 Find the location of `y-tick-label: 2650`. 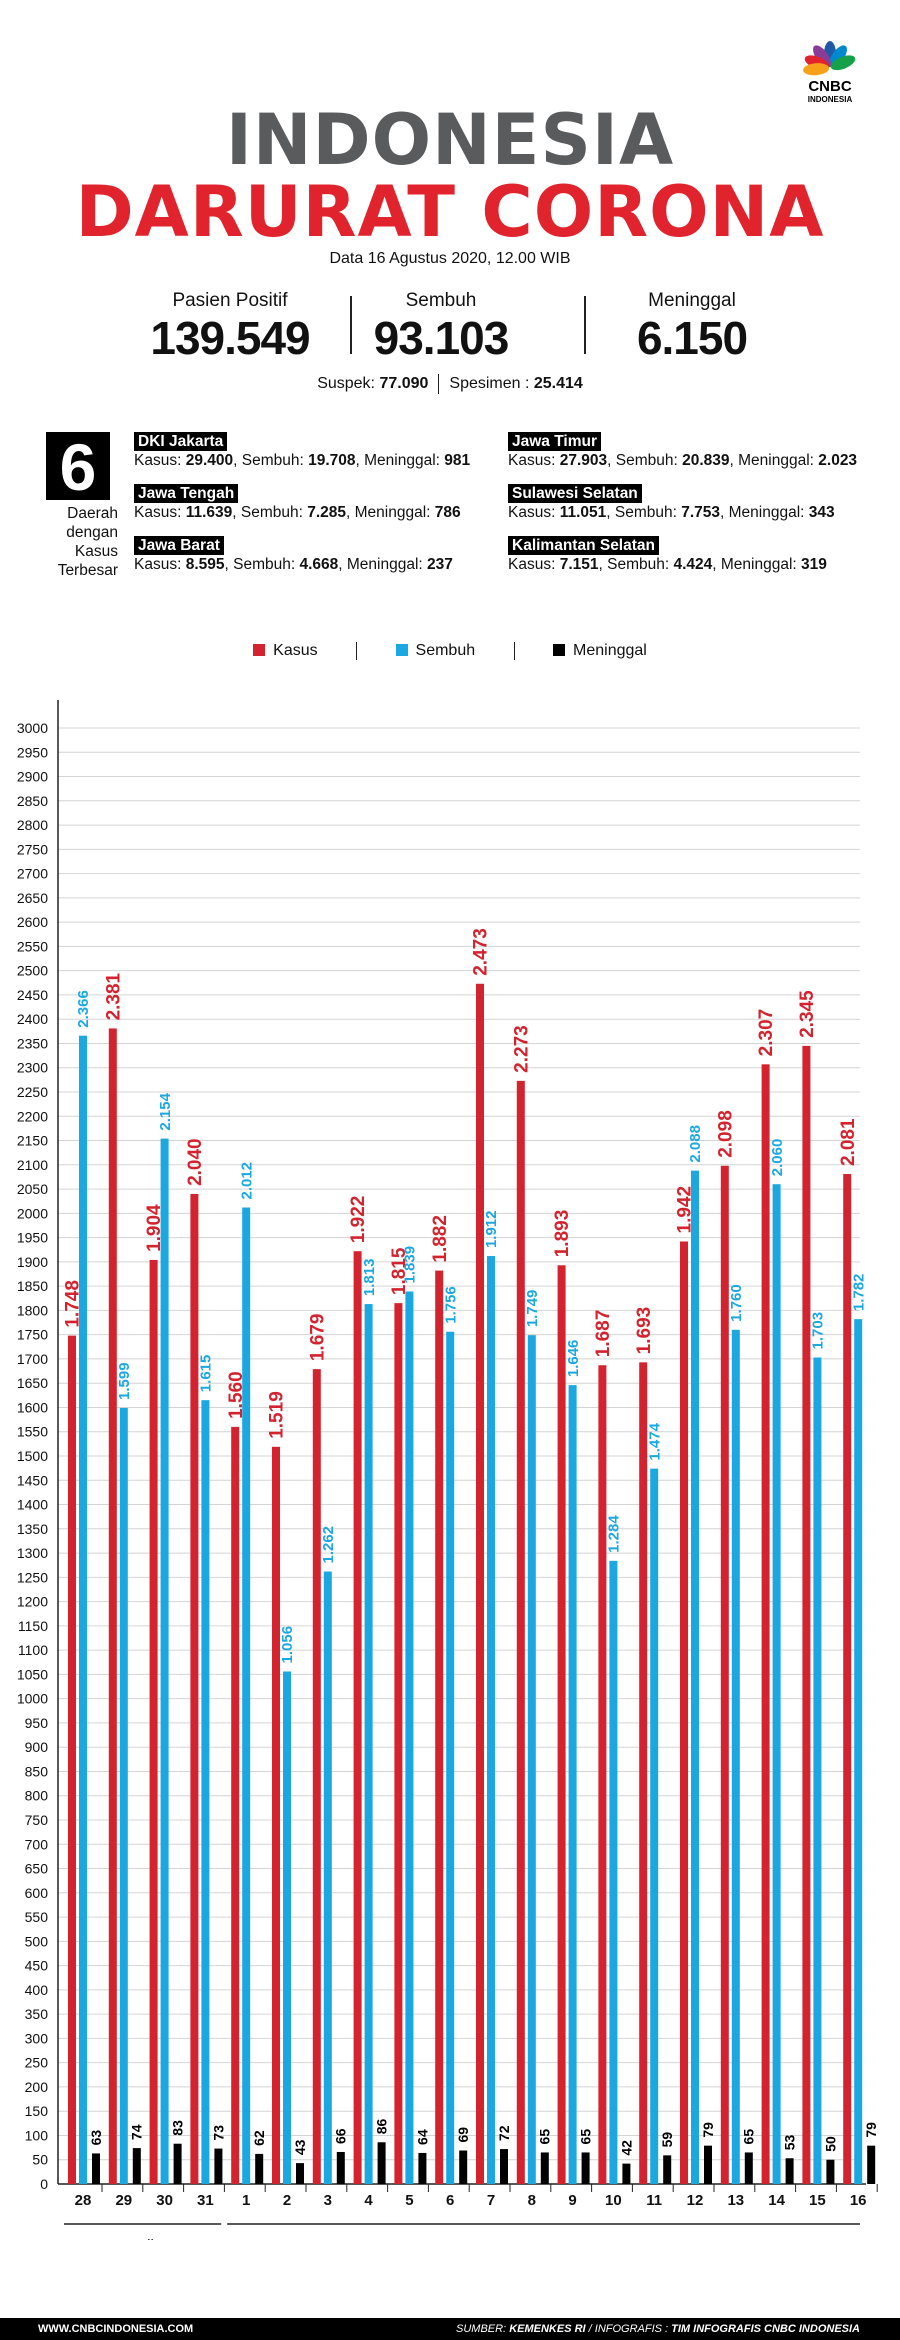

y-tick-label: 2650 is located at coordinates (32, 898).